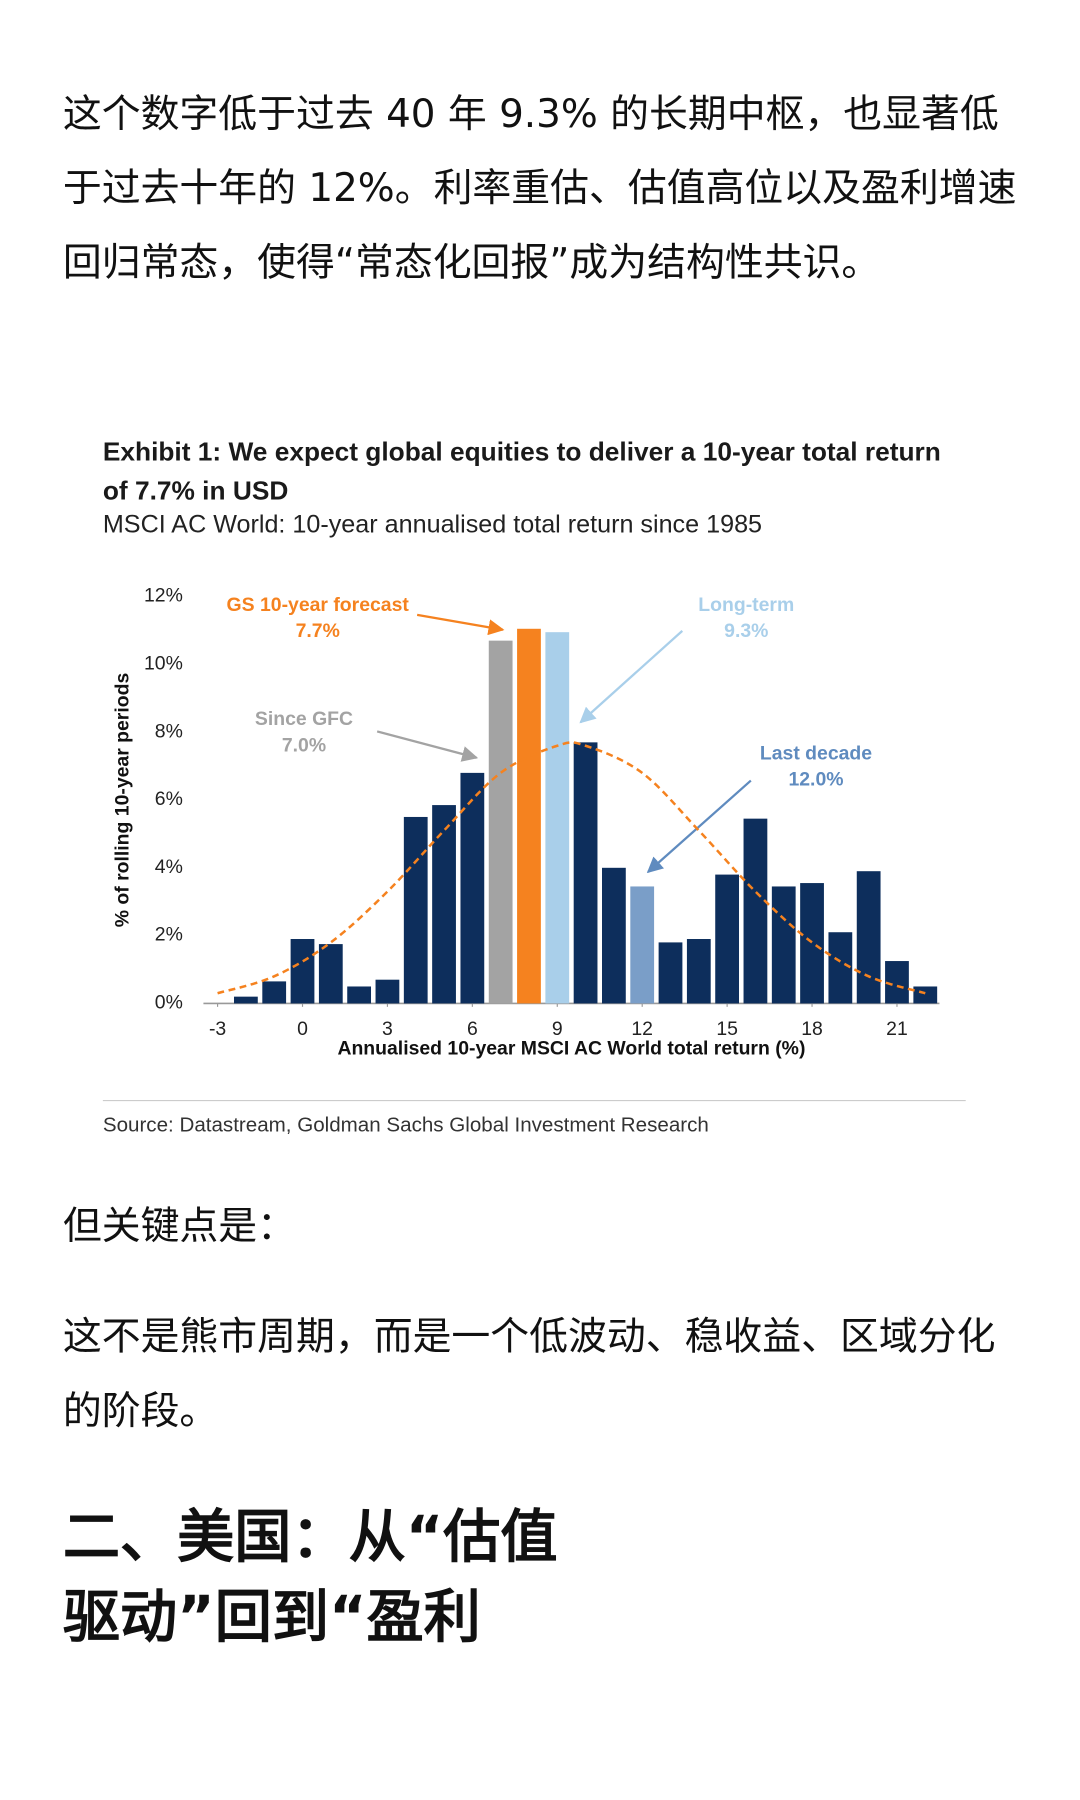 The width and height of the screenshot is (1080, 1800). Describe the element at coordinates (169, 935) in the screenshot. I see `y-tick-label: 2%` at that location.